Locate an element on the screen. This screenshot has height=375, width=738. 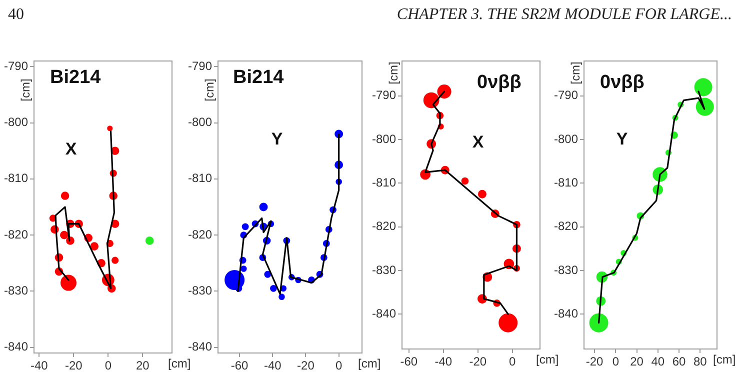
x-tick-label: 40 is located at coordinates (658, 361).